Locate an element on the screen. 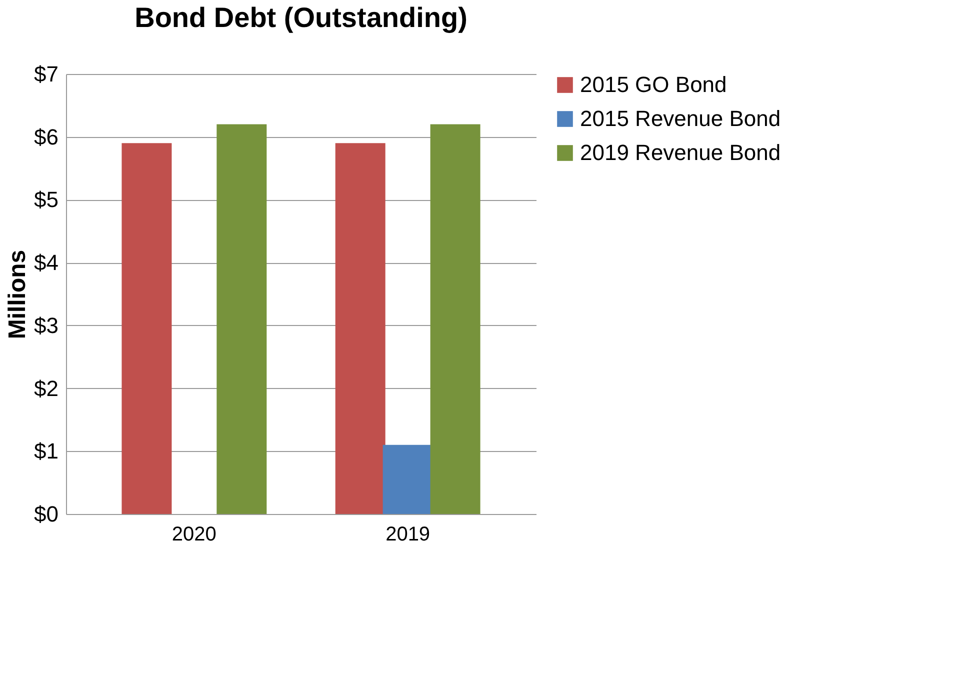  y-tick-label: $6 is located at coordinates (46, 137).